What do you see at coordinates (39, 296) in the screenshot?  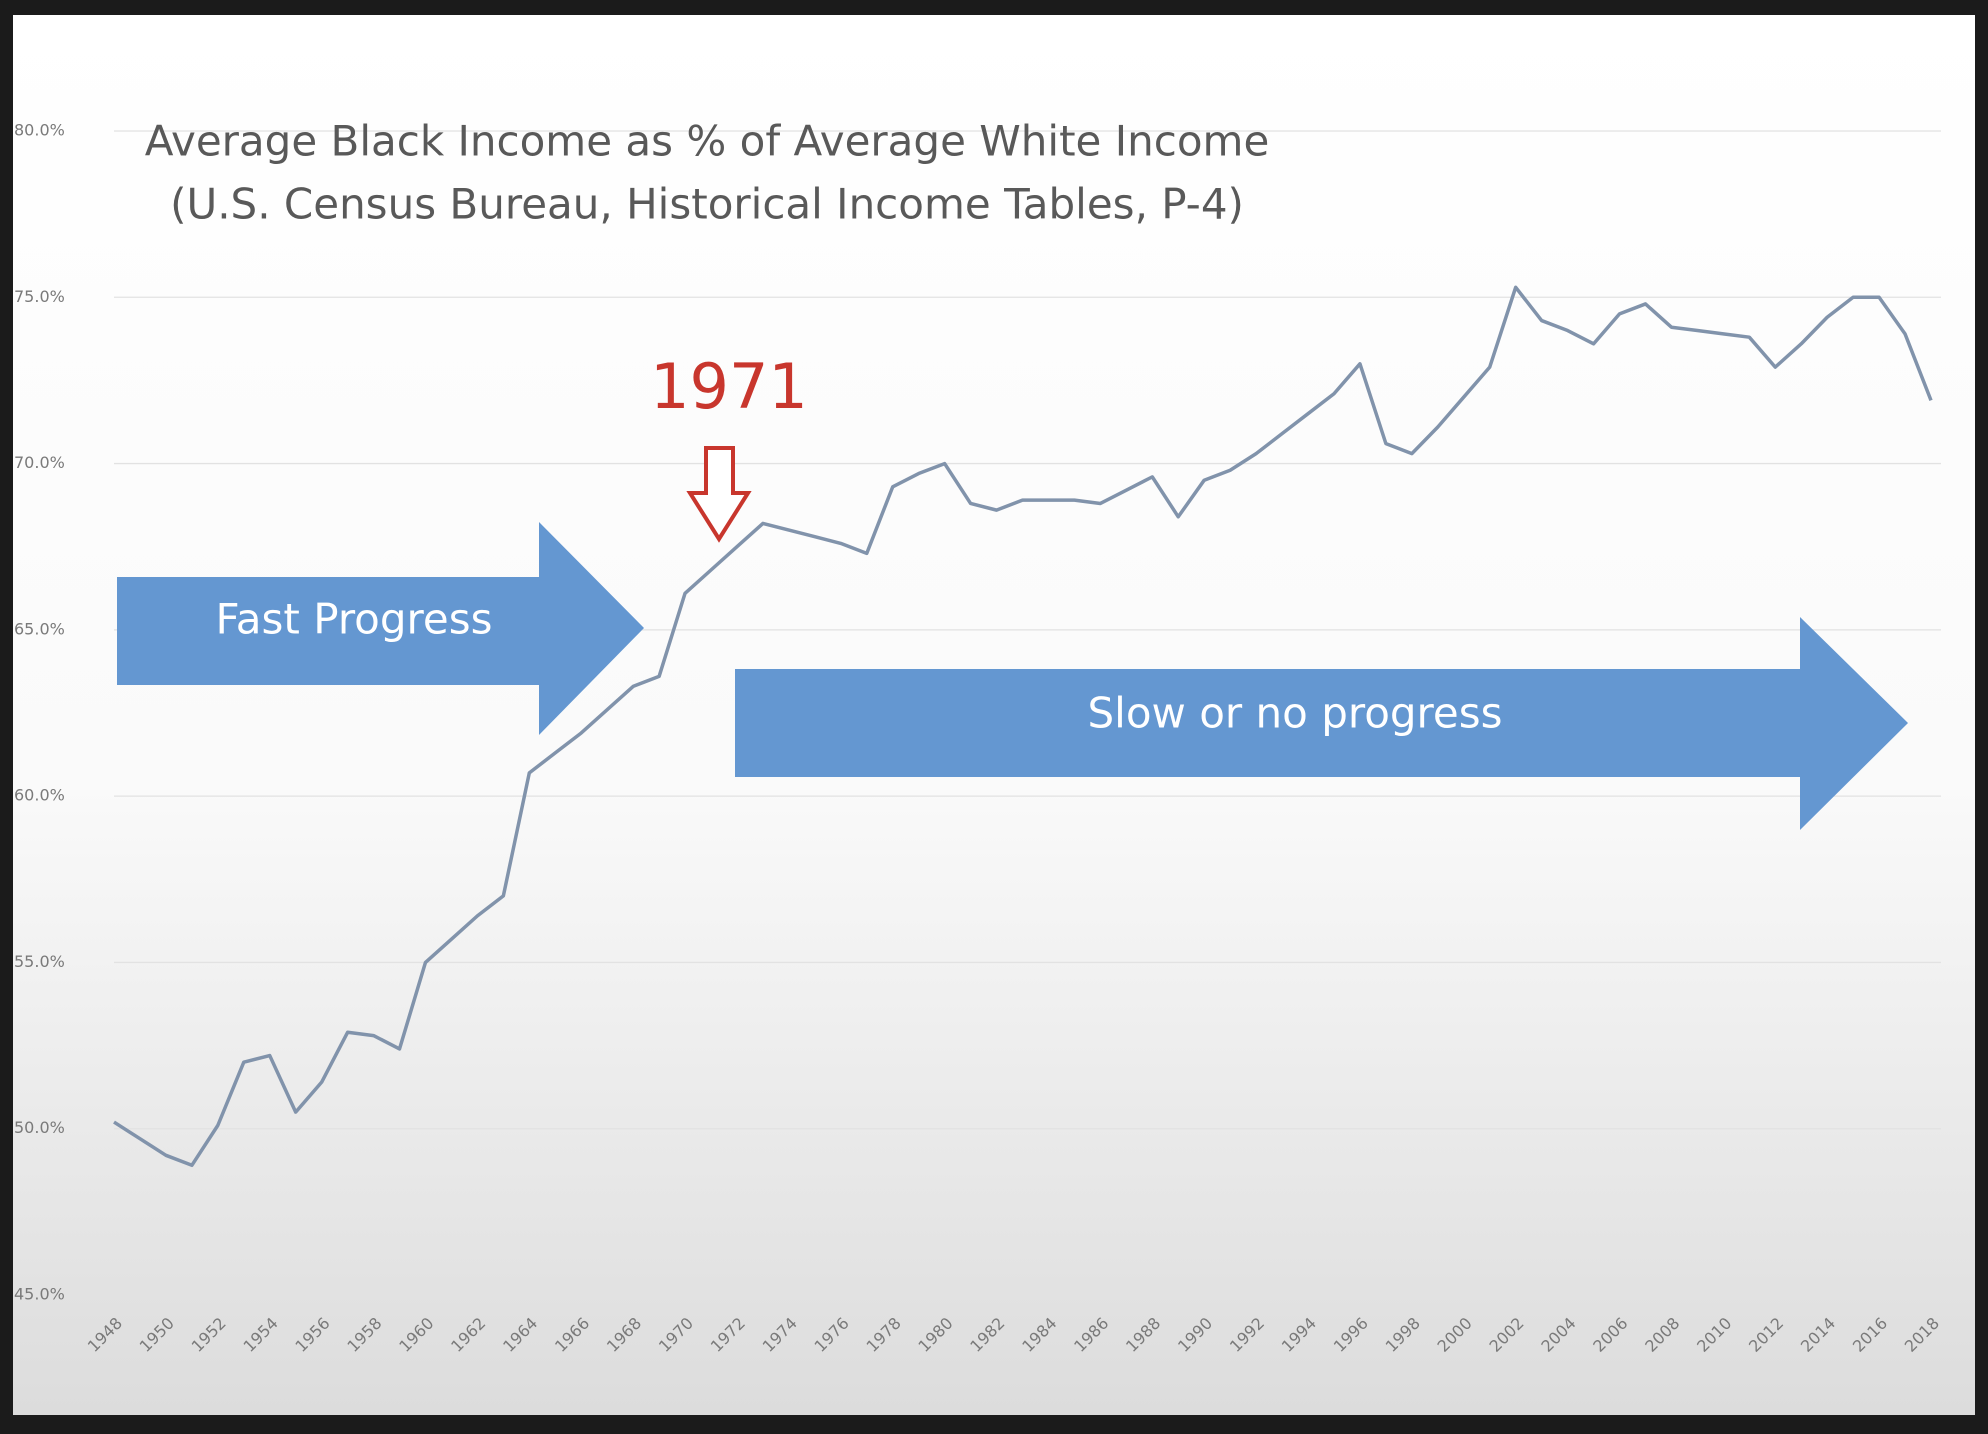 I see `y-tick-label: 75.0%` at bounding box center [39, 296].